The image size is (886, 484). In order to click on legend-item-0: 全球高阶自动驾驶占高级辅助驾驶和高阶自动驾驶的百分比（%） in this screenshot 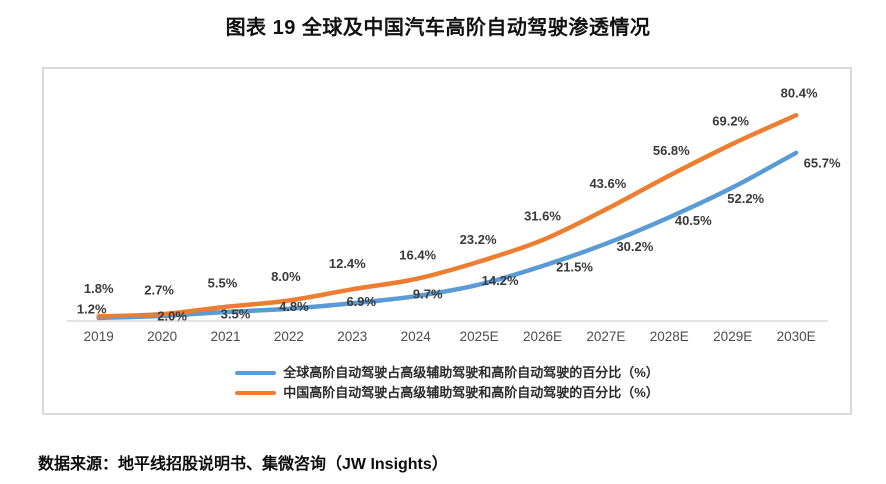, I will do `click(447, 373)`.